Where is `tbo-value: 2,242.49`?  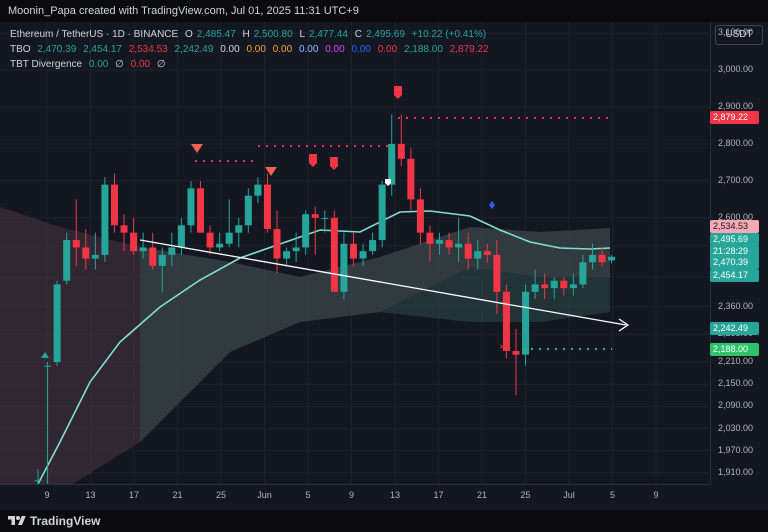
tbo-value: 2,242.49 is located at coordinates (194, 49).